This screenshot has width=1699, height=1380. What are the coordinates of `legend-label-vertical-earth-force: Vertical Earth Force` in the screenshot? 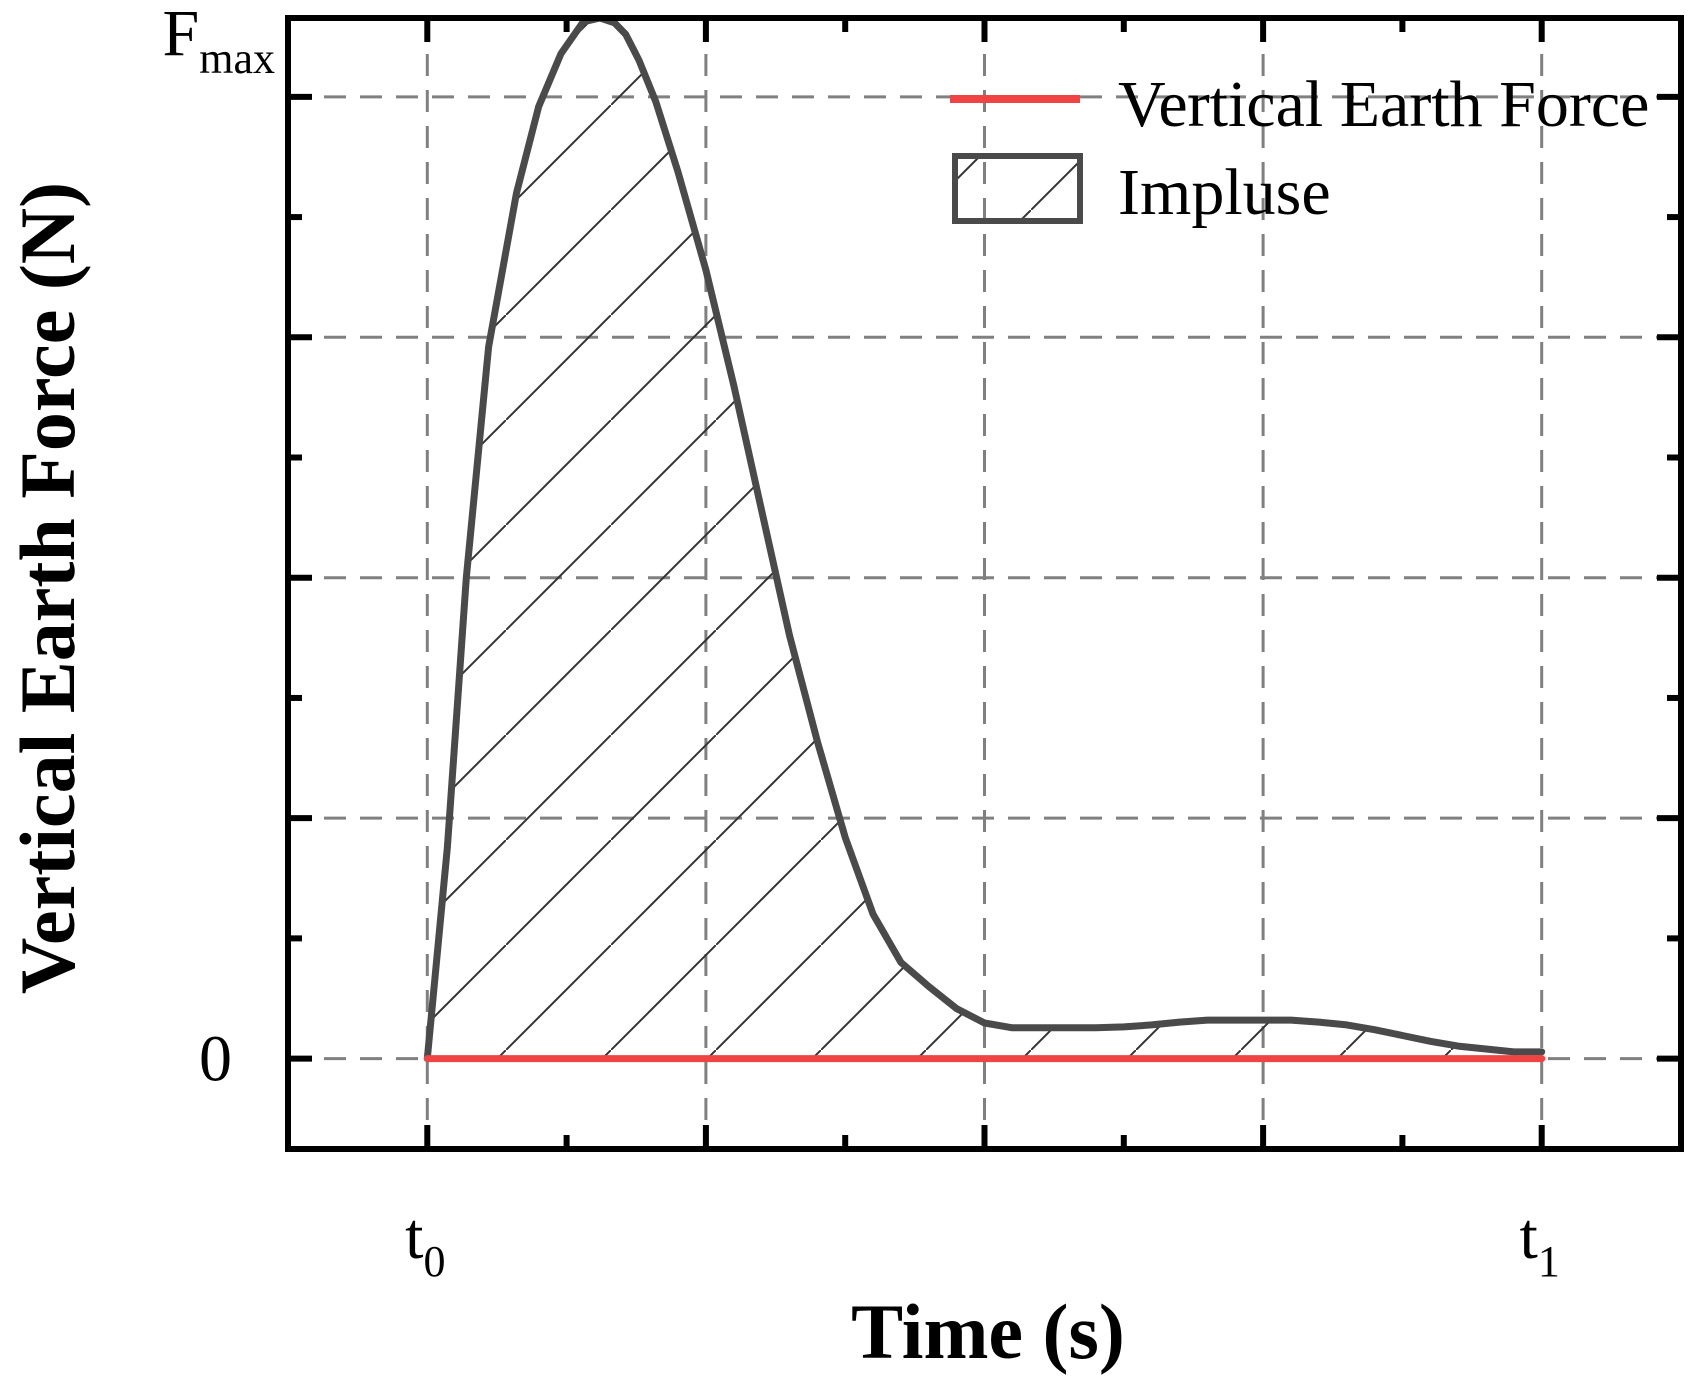 It's located at (1383, 104).